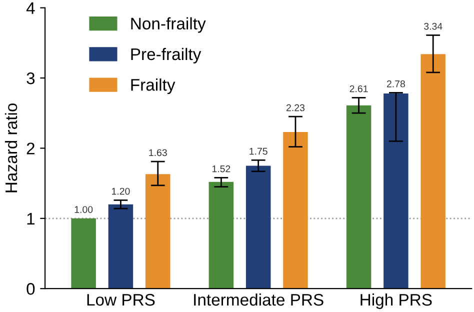  I want to click on data-label: 3.34, so click(433, 26).